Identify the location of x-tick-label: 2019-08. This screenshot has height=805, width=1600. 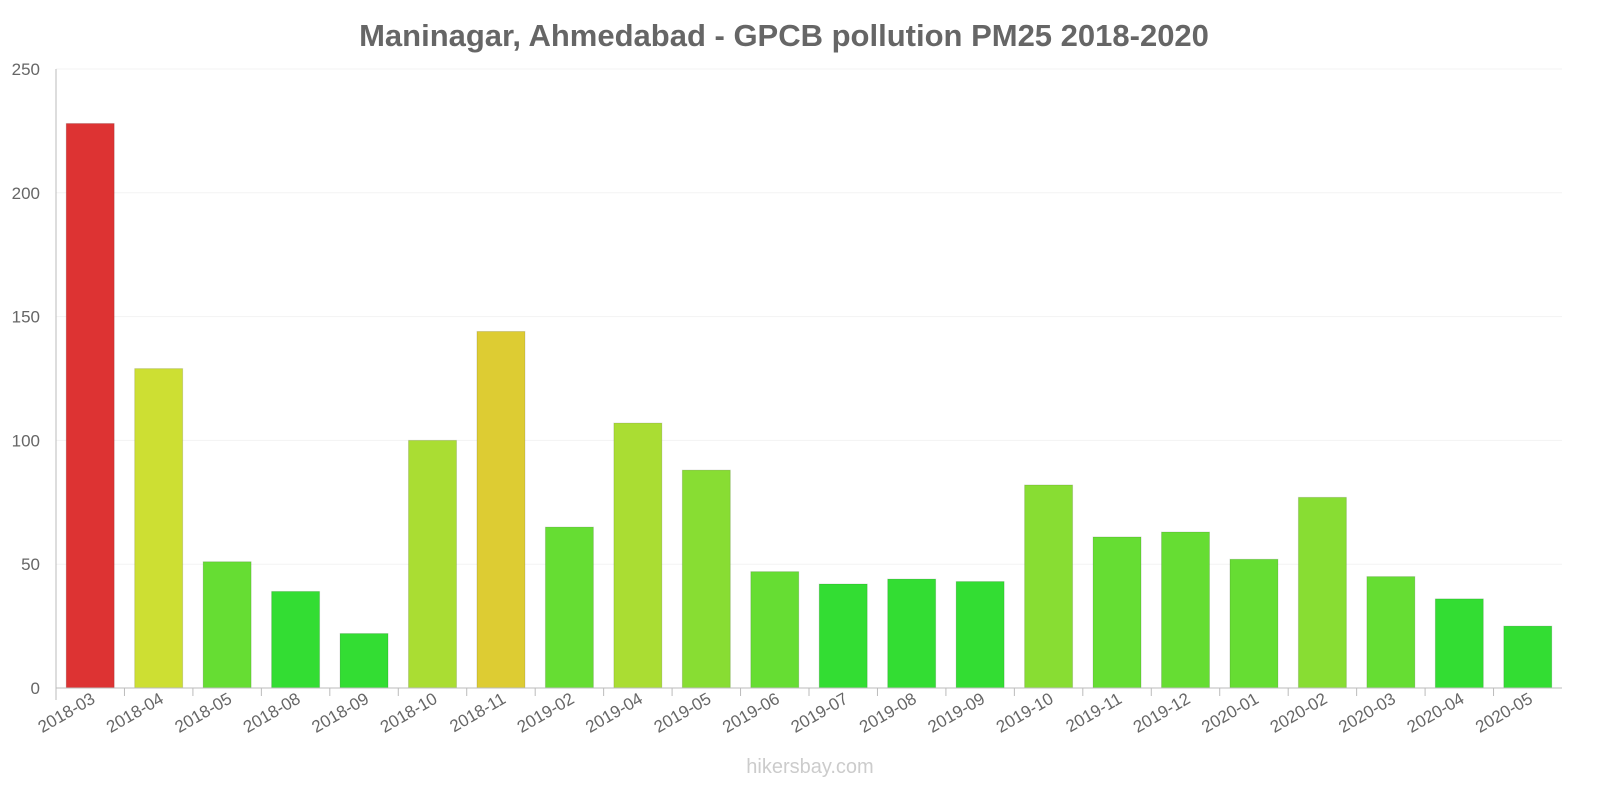
(888, 713).